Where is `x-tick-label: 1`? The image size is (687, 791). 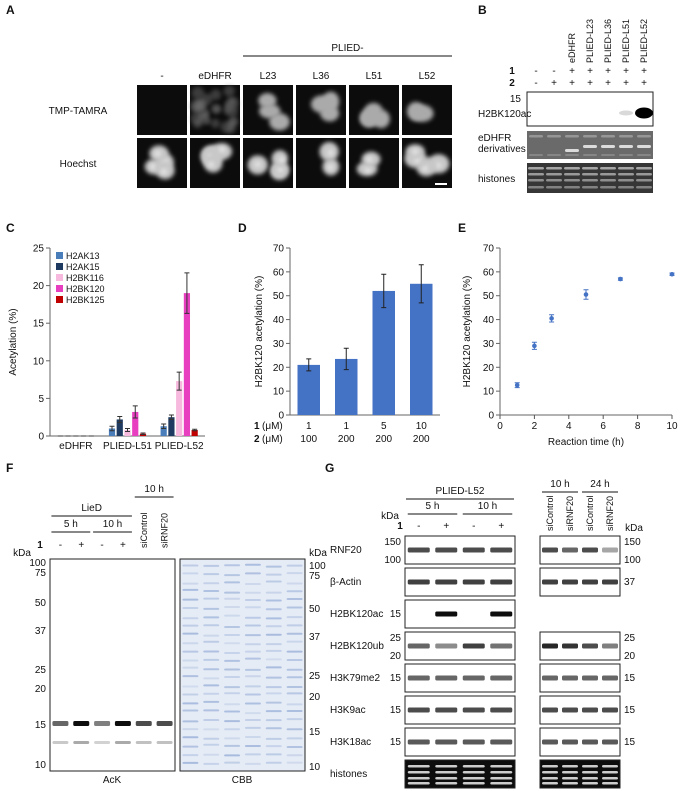 x-tick-label: 1 is located at coordinates (309, 426).